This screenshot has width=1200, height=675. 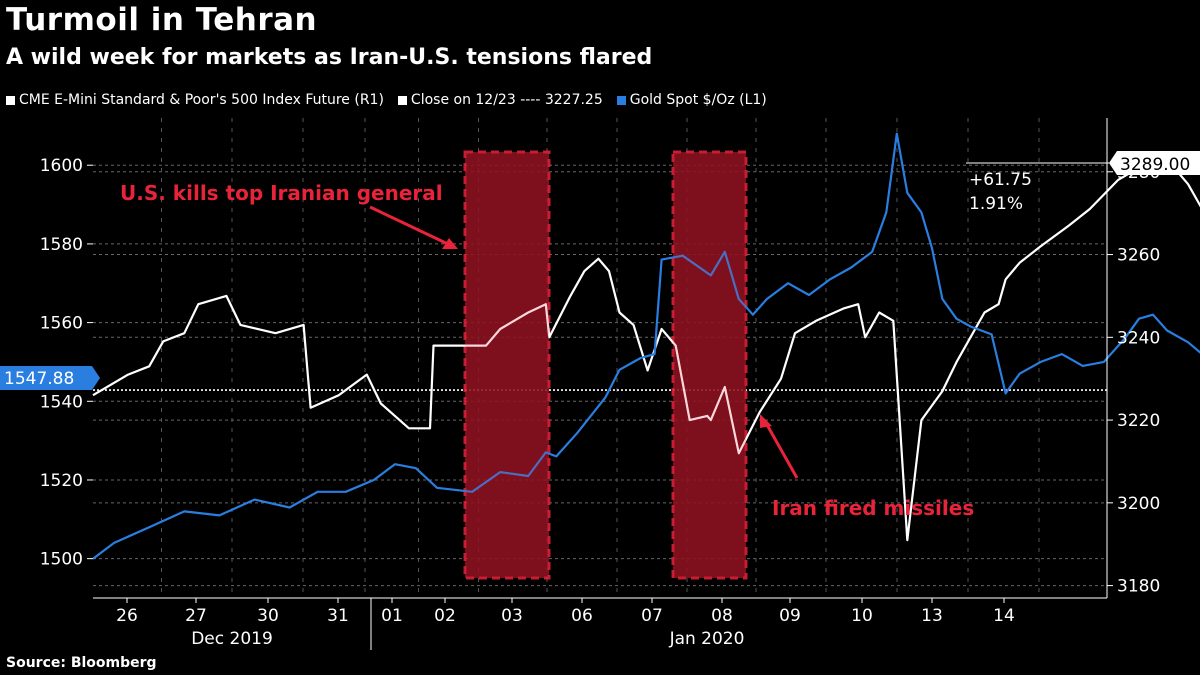 What do you see at coordinates (127, 616) in the screenshot?
I see `x-tick-label: 26` at bounding box center [127, 616].